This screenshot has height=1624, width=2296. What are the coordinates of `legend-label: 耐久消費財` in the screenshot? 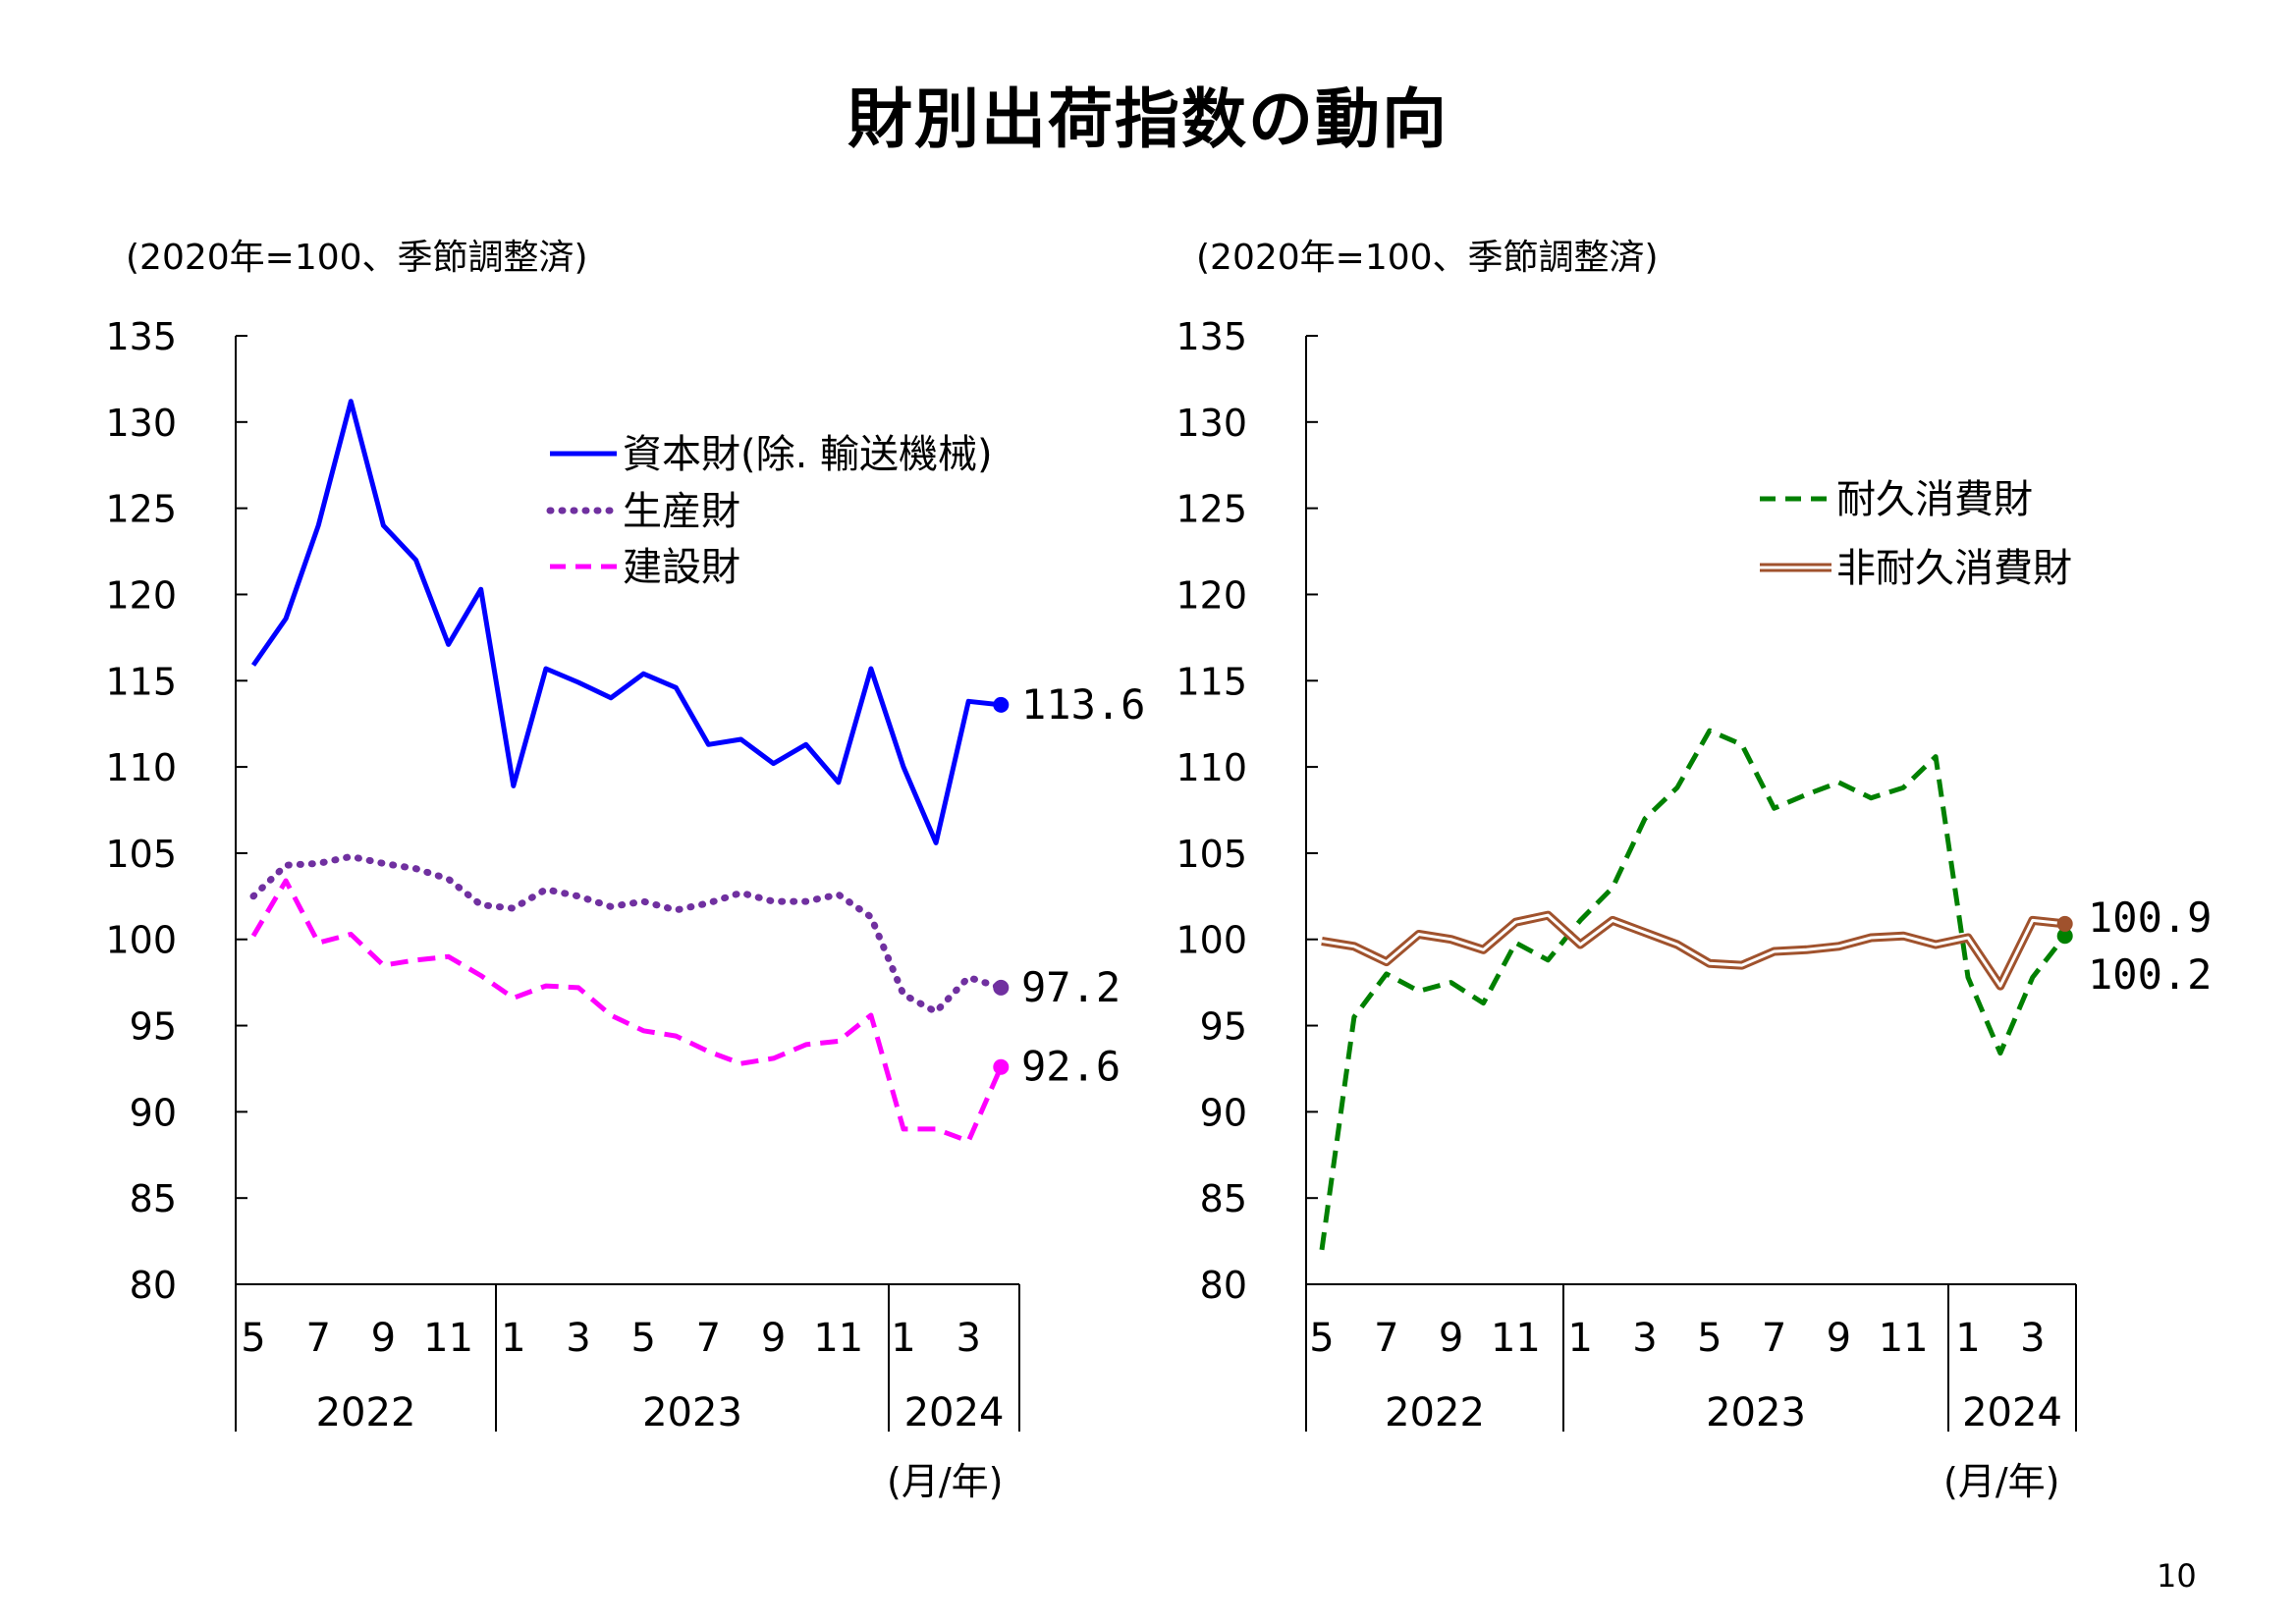 It's located at (1934, 499).